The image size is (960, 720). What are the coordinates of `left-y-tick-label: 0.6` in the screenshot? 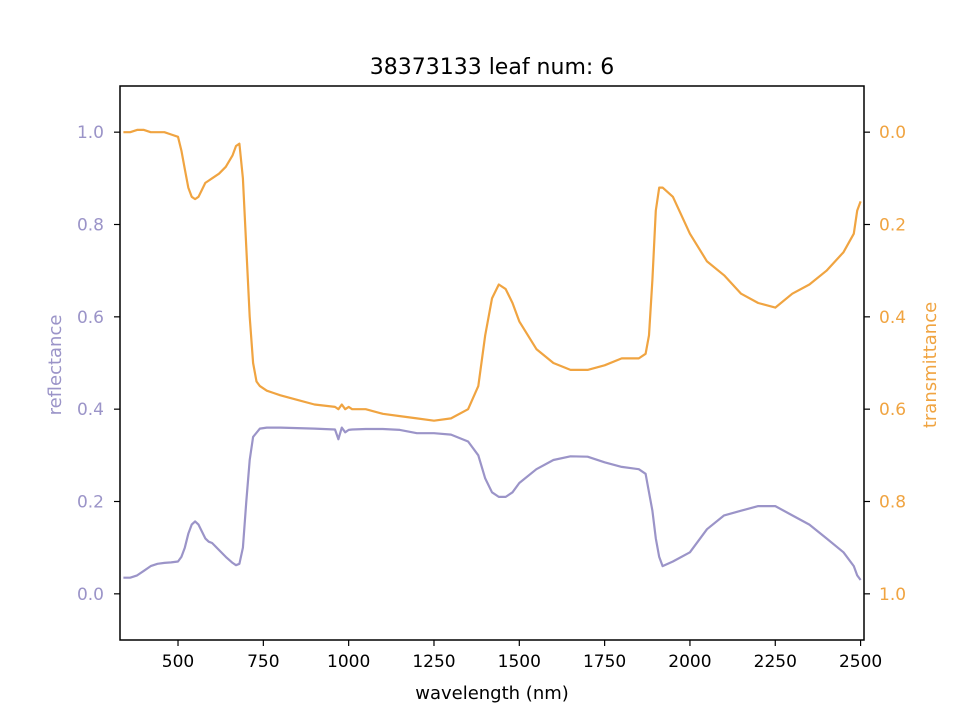 It's located at (90, 318).